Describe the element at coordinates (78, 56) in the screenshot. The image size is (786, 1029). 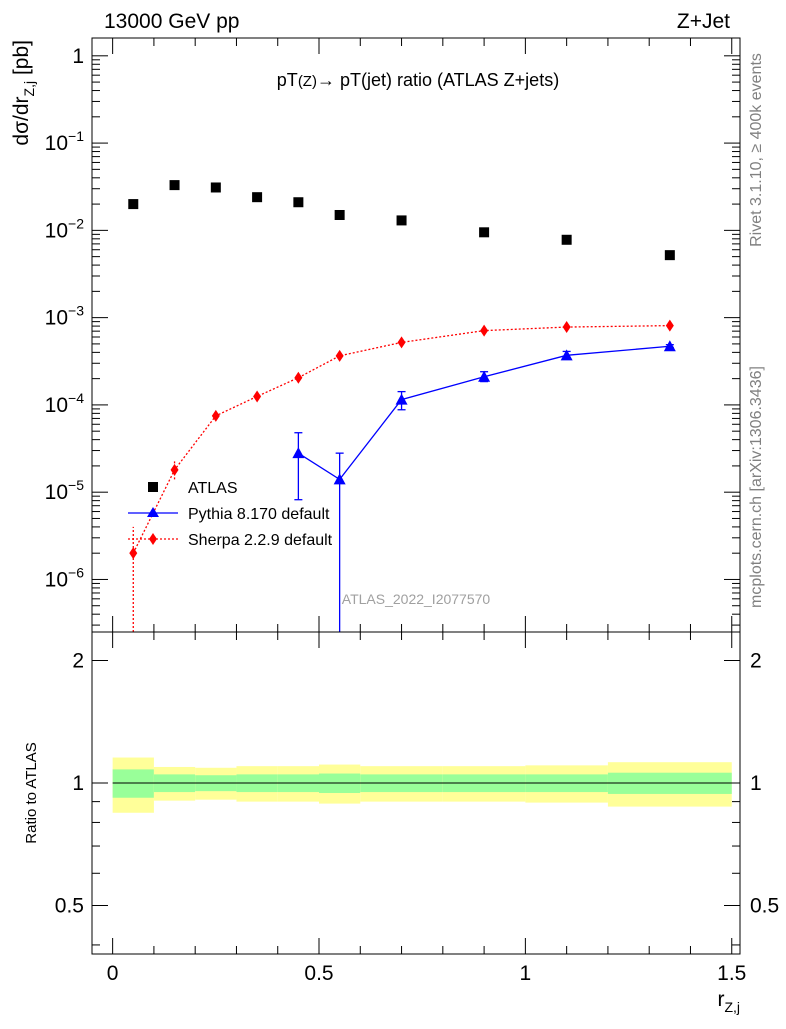
I see `y-tick-label: 1` at that location.